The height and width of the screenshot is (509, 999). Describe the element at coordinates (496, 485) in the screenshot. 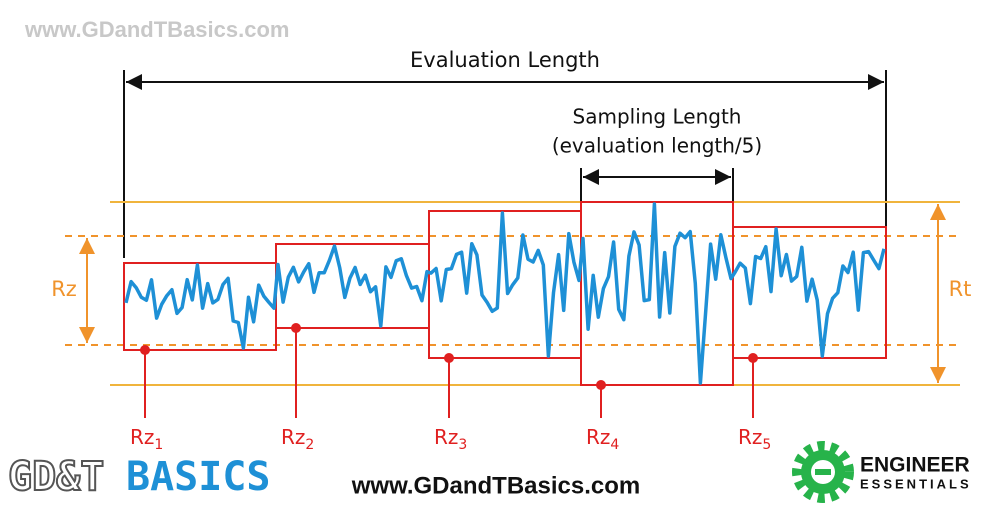

I see `footer-url: www.GDandTBasics.com` at that location.